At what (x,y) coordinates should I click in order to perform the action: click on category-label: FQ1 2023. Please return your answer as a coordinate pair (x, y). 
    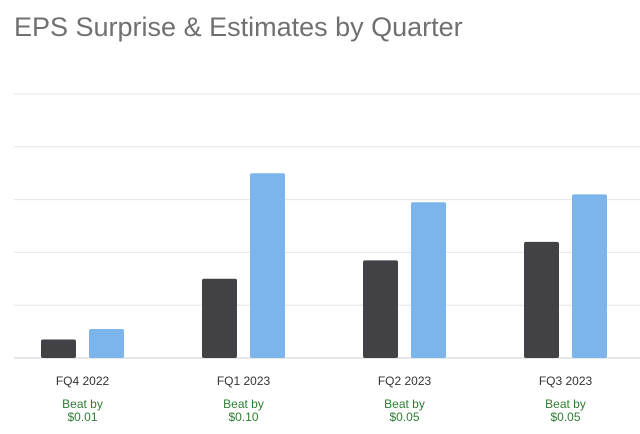
    Looking at the image, I should click on (244, 381).